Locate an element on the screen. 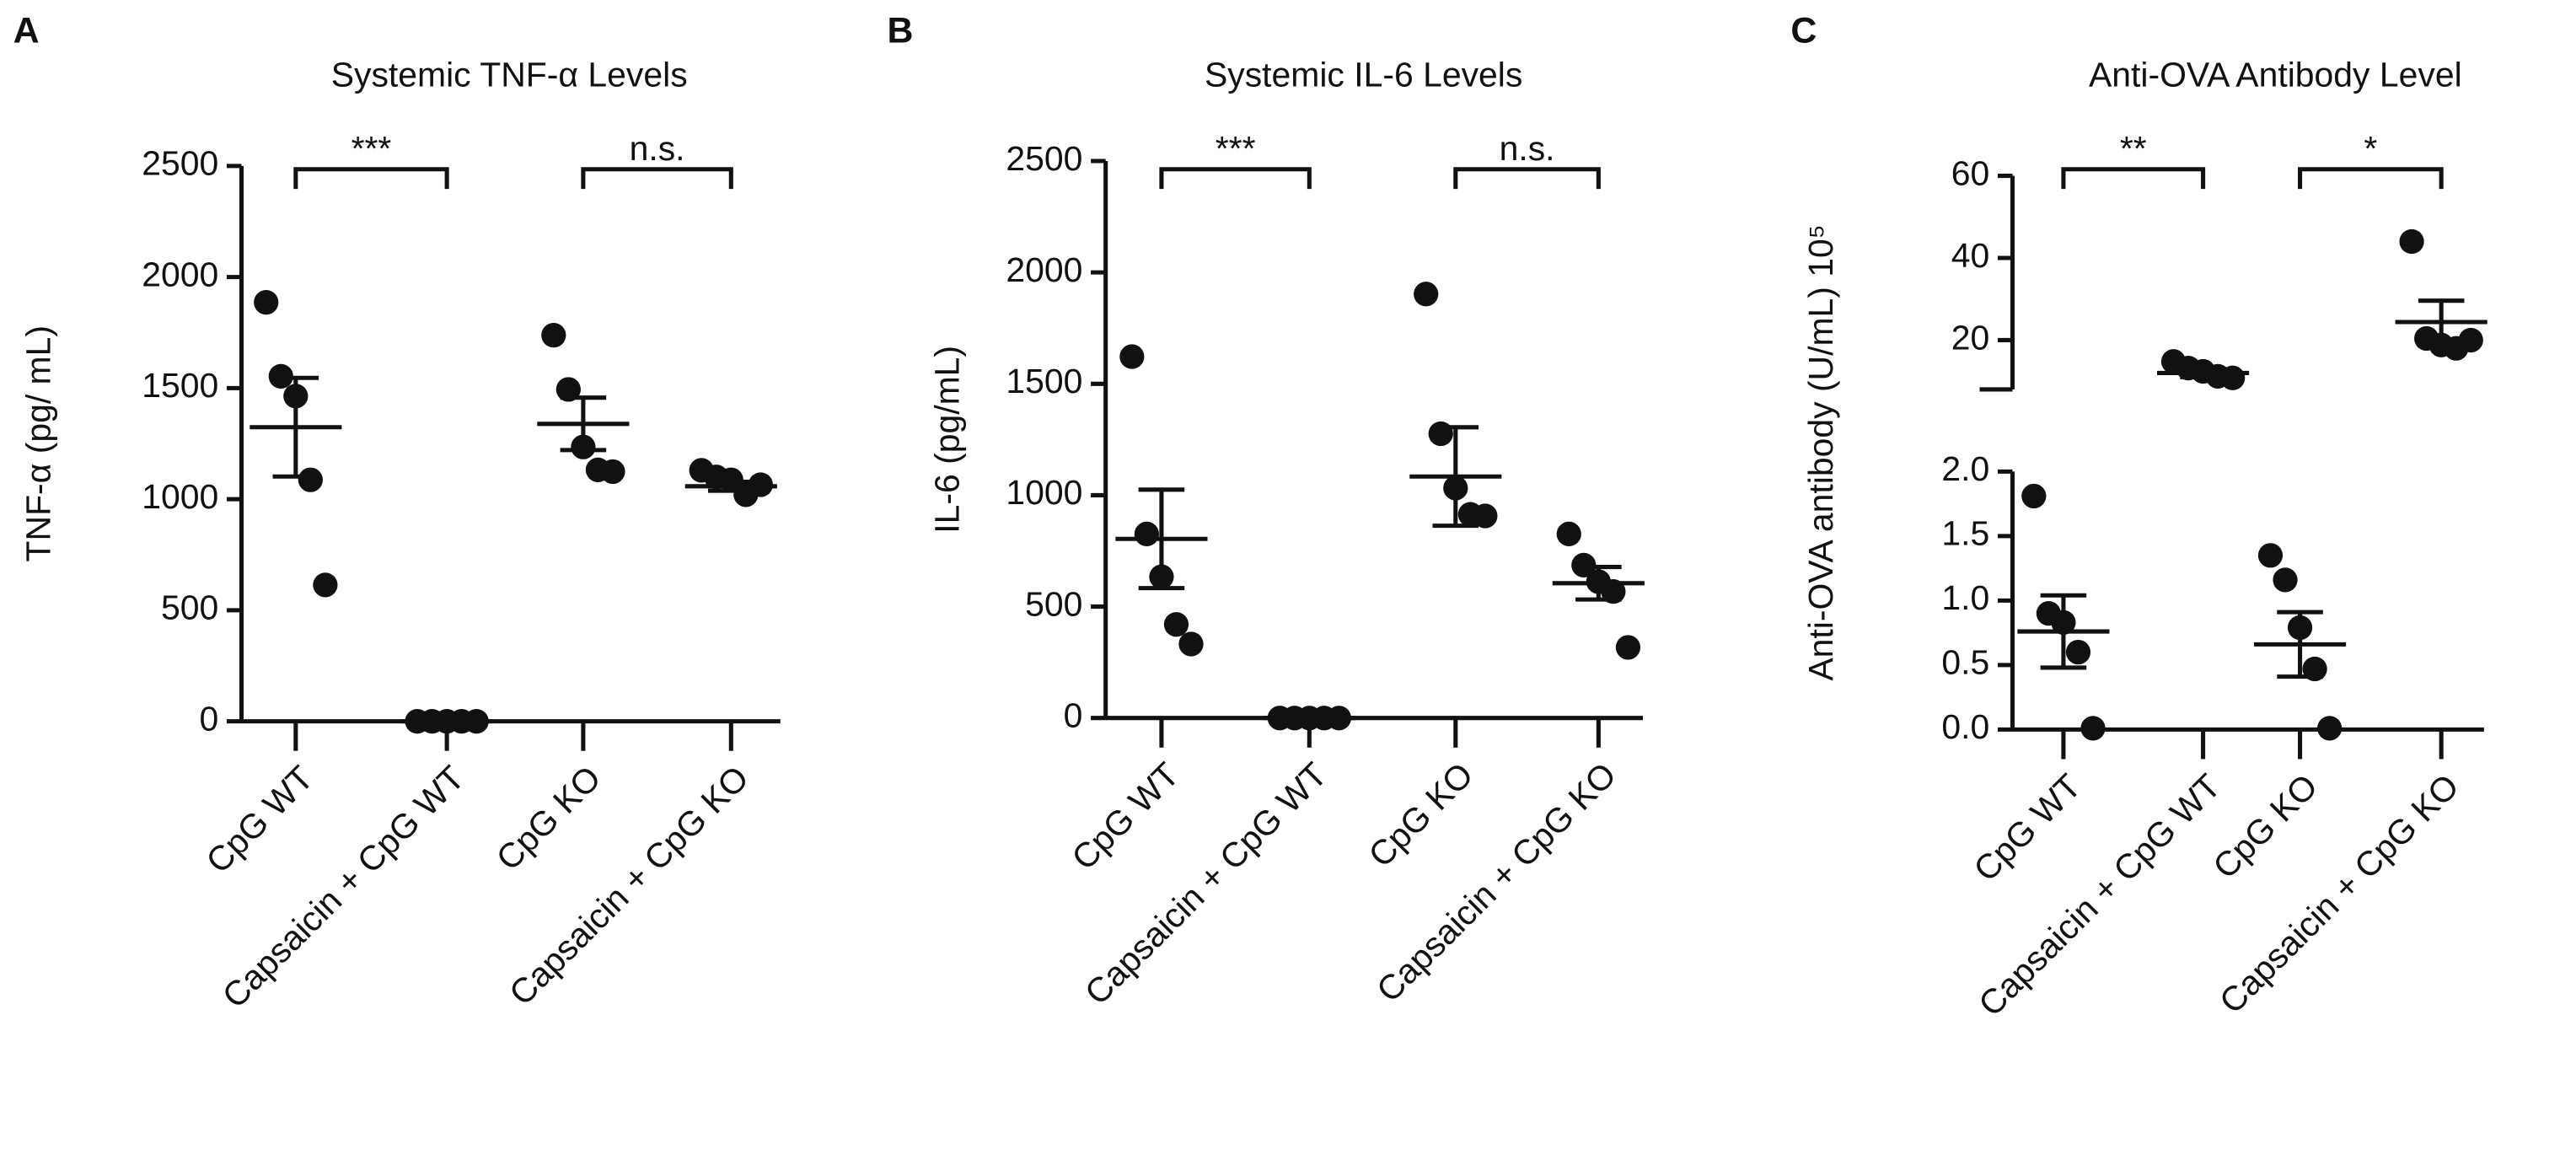  y-tick-label: 0.5 is located at coordinates (1965, 662).